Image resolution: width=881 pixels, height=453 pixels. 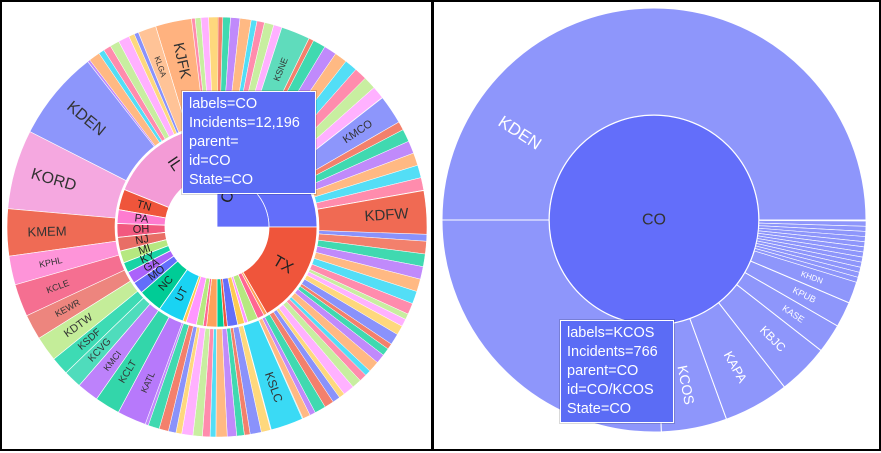 I want to click on outer-segment-kclt, so click(x=133, y=361).